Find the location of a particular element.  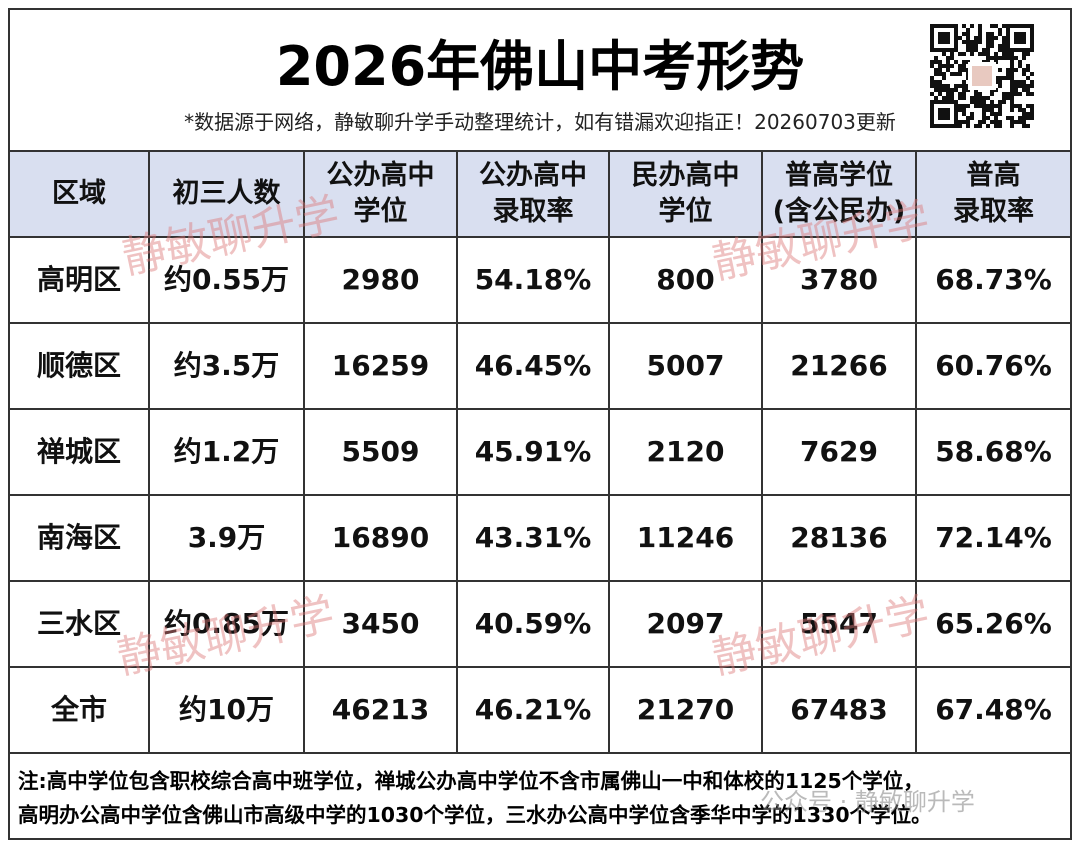

table-cell: 2097 is located at coordinates (686, 625).